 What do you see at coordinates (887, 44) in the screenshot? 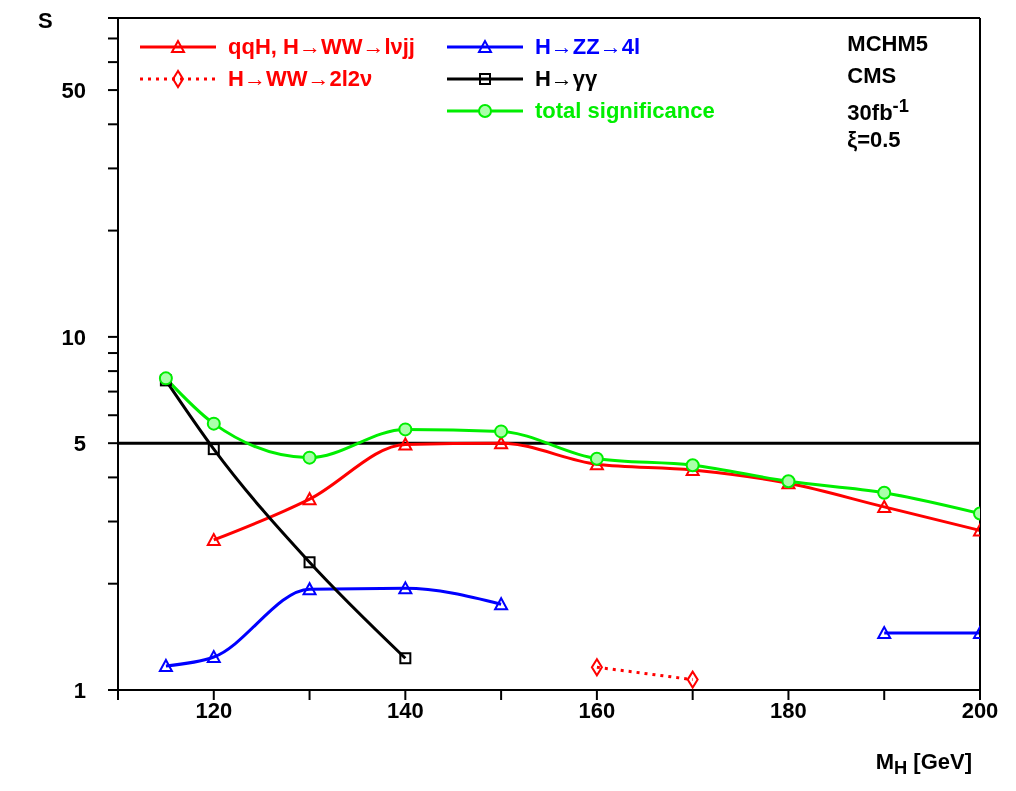
I see `annotation: MCHM5` at bounding box center [887, 44].